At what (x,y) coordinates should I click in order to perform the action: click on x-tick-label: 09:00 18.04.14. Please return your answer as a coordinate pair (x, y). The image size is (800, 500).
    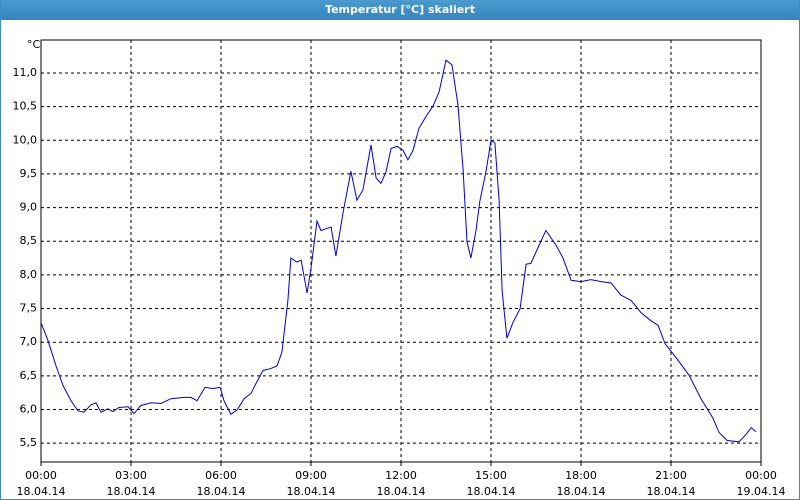
    Looking at the image, I should click on (311, 483).